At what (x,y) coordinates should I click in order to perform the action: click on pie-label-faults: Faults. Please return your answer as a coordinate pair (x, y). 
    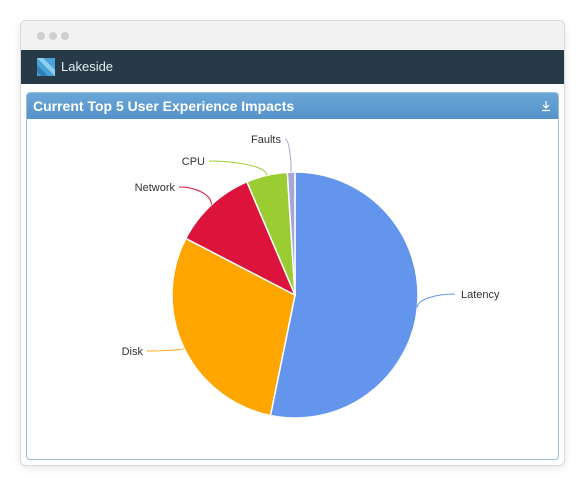
    Looking at the image, I should click on (266, 140).